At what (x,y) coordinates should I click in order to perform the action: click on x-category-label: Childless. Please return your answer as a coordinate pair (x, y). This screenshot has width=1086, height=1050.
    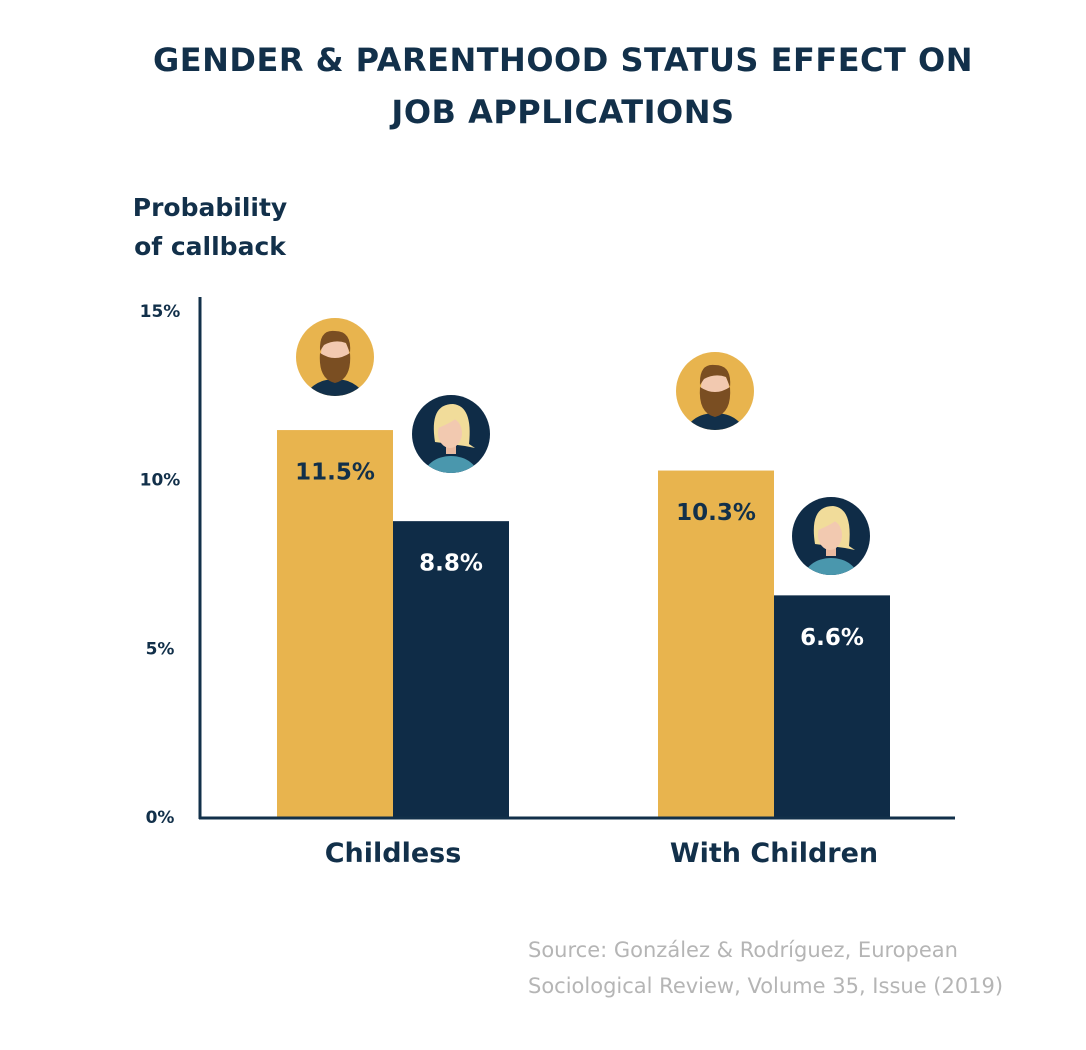
    Looking at the image, I should click on (393, 853).